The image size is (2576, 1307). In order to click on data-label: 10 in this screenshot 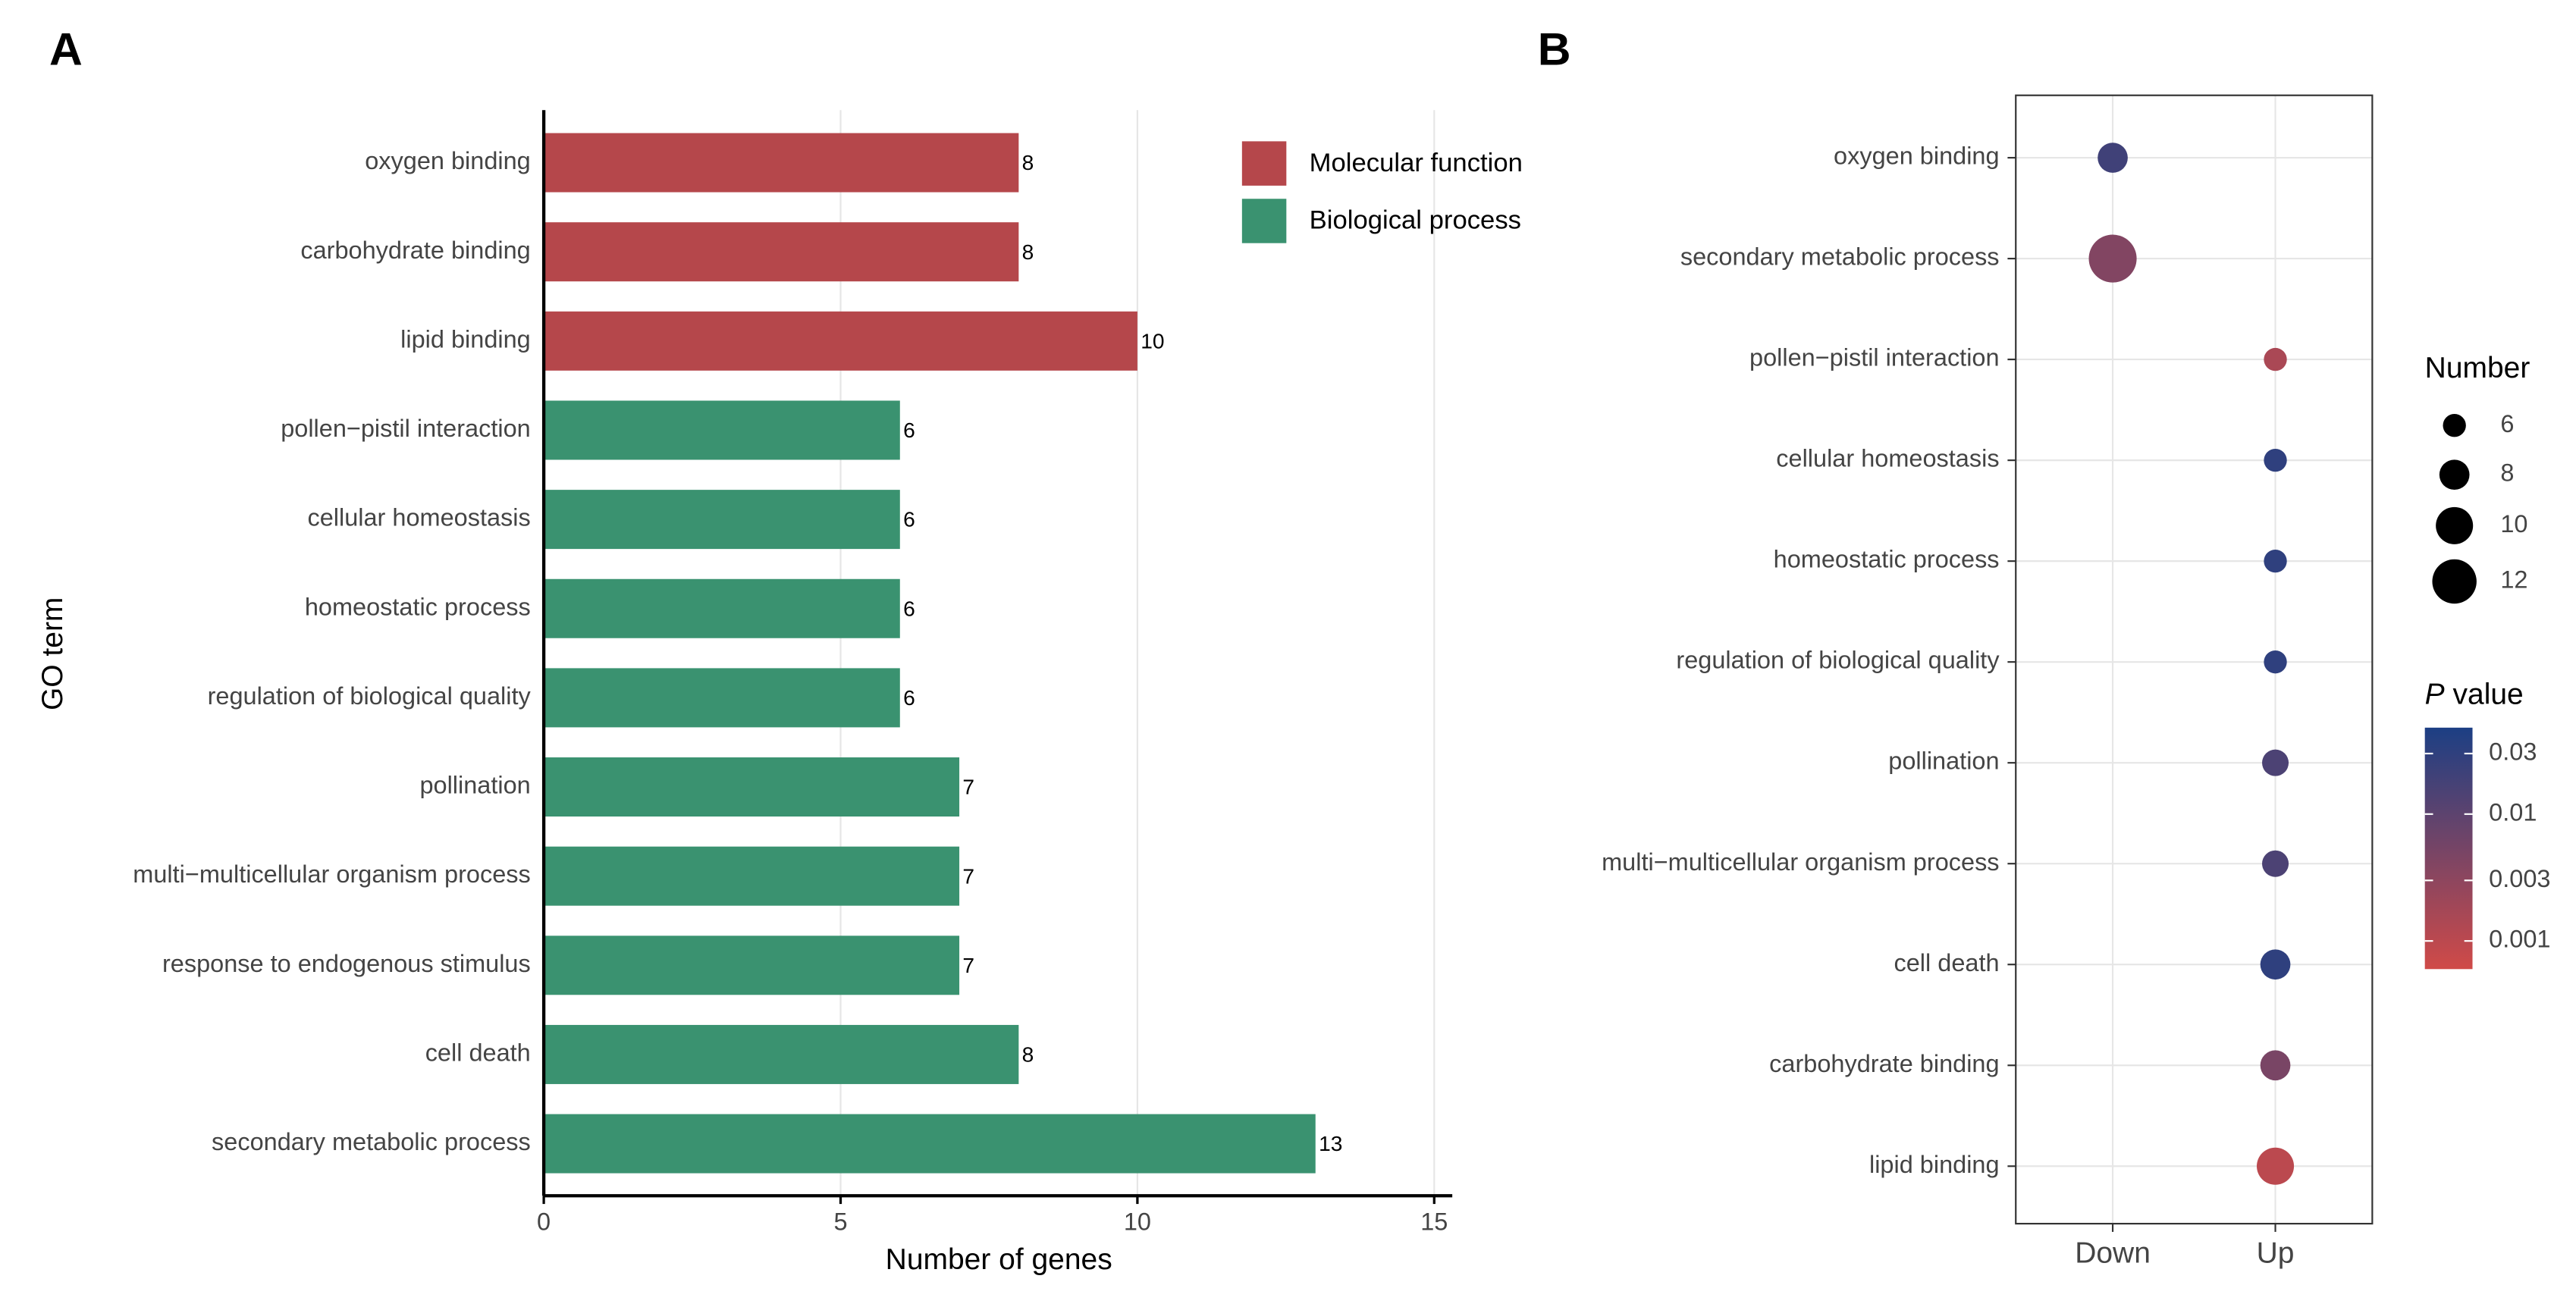, I will do `click(1152, 341)`.